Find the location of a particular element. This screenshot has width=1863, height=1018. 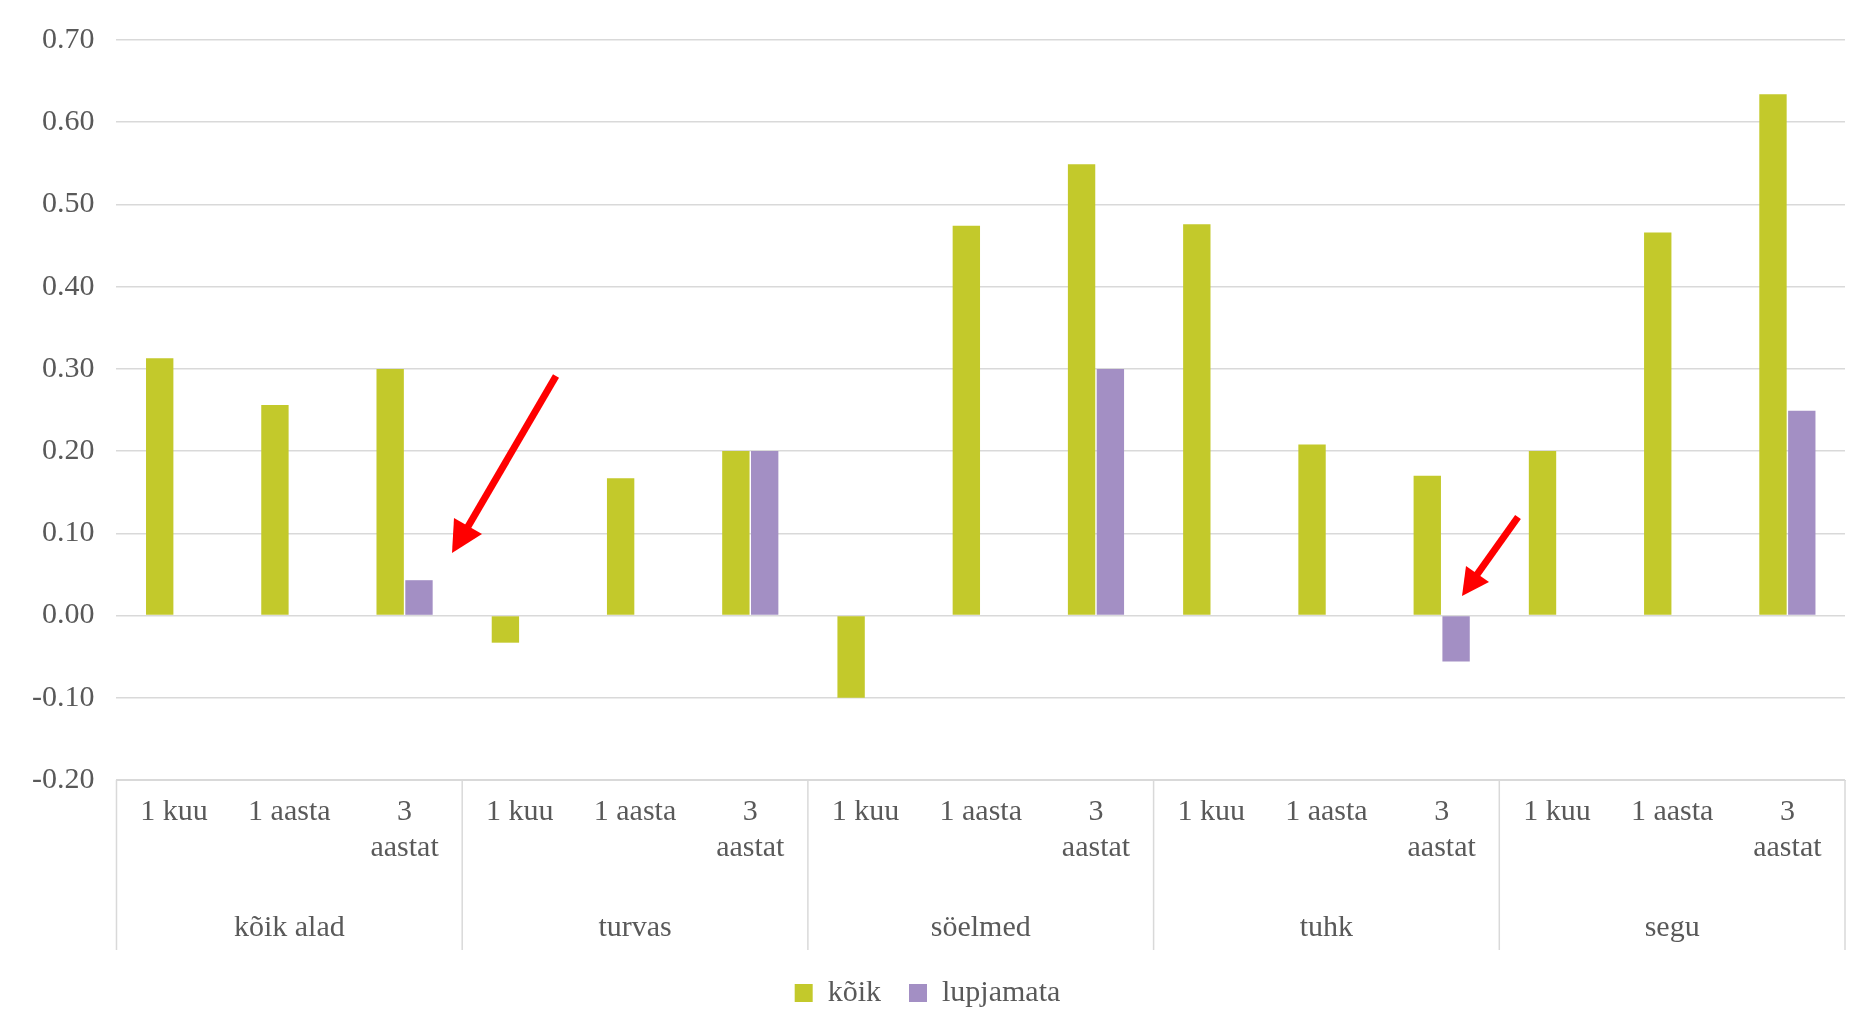

text: segu is located at coordinates (1672, 925).